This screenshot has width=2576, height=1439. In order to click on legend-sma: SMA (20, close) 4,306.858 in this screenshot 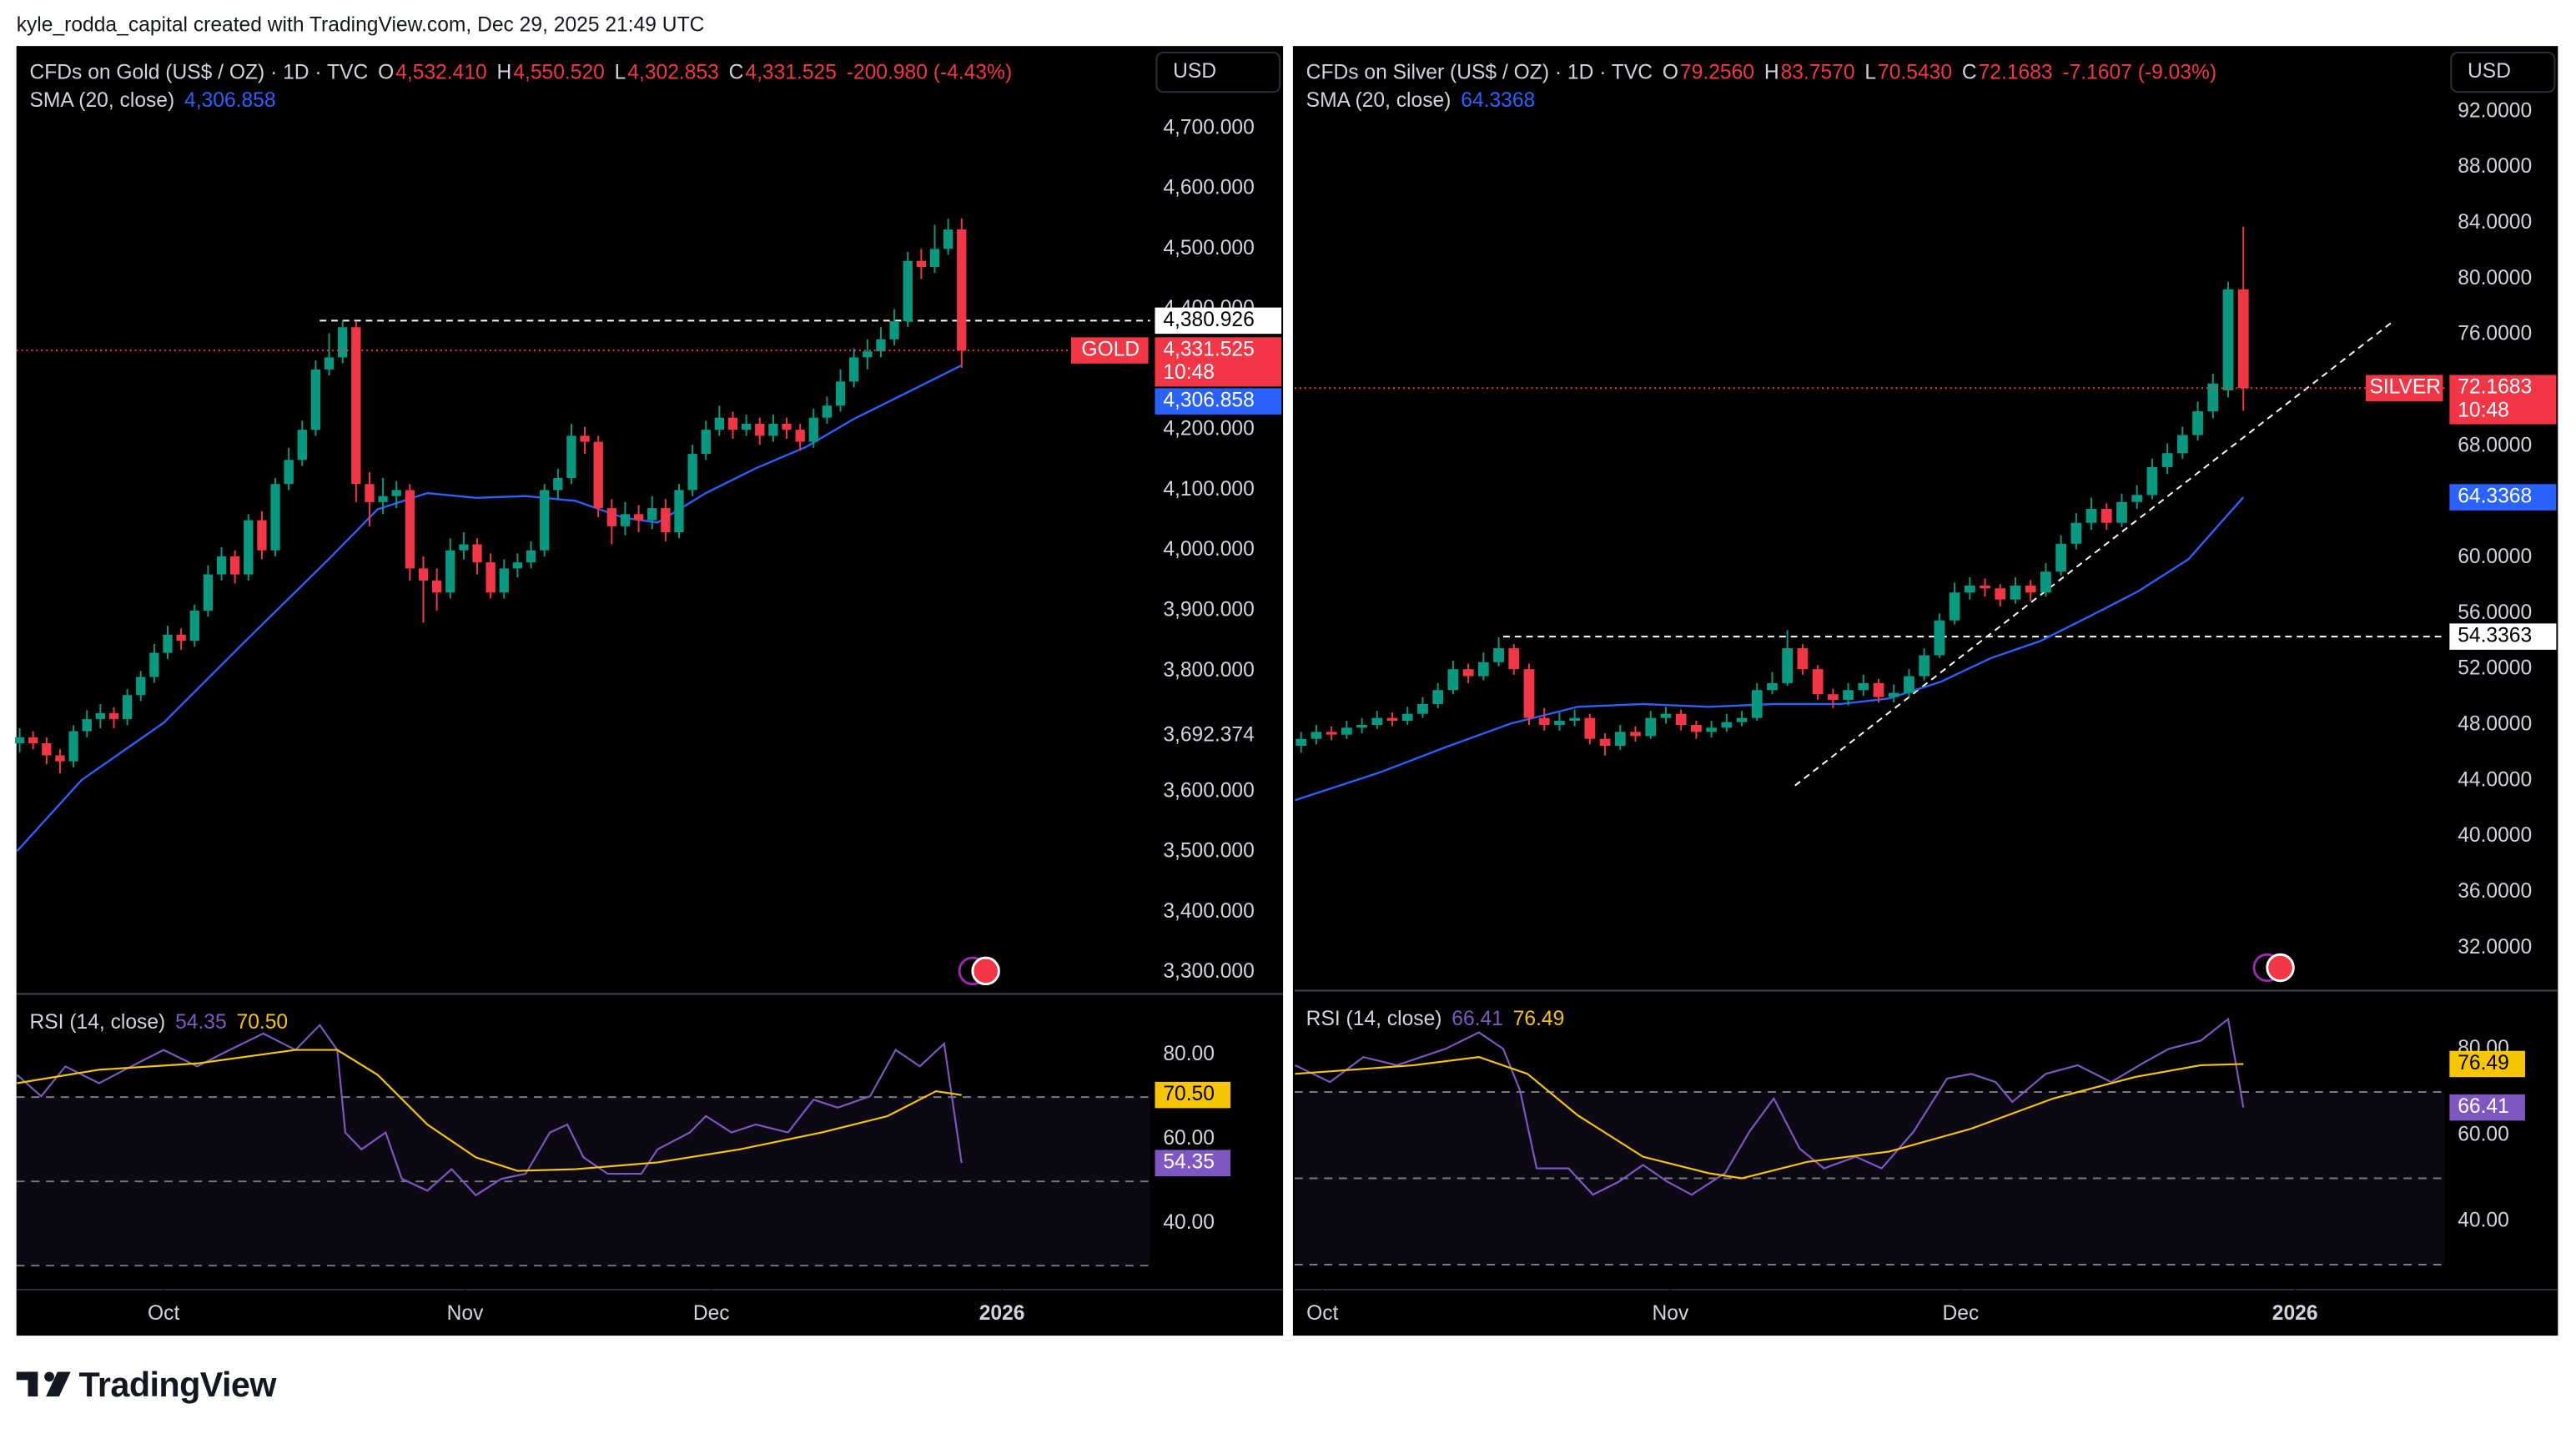, I will do `click(152, 100)`.